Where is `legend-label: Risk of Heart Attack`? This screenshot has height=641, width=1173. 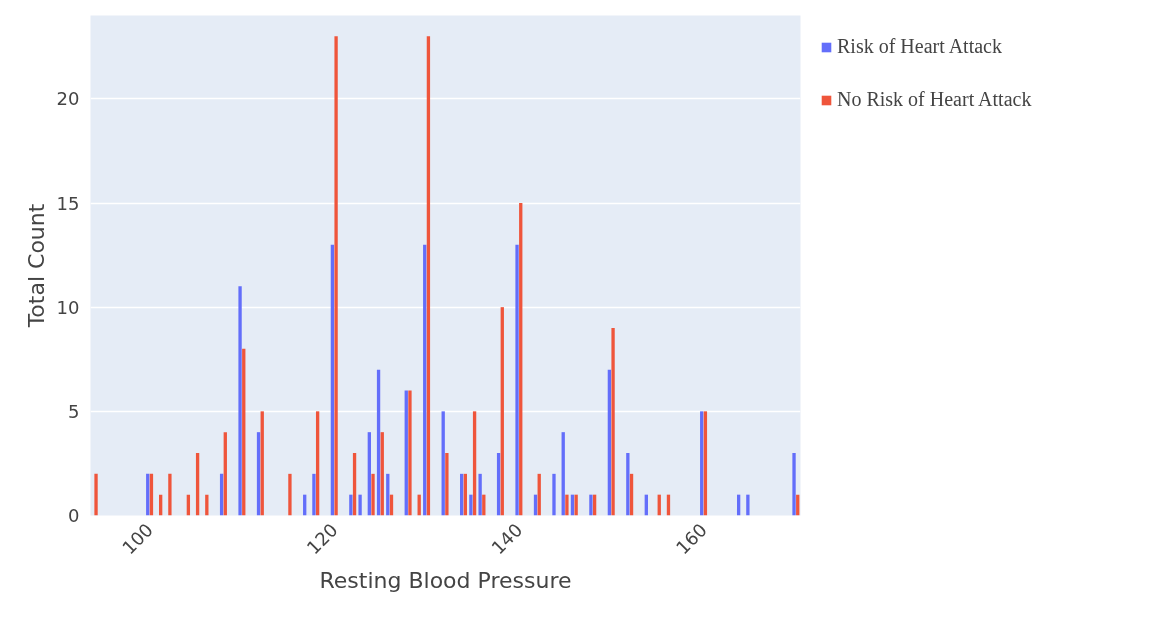
legend-label: Risk of Heart Attack is located at coordinates (919, 46).